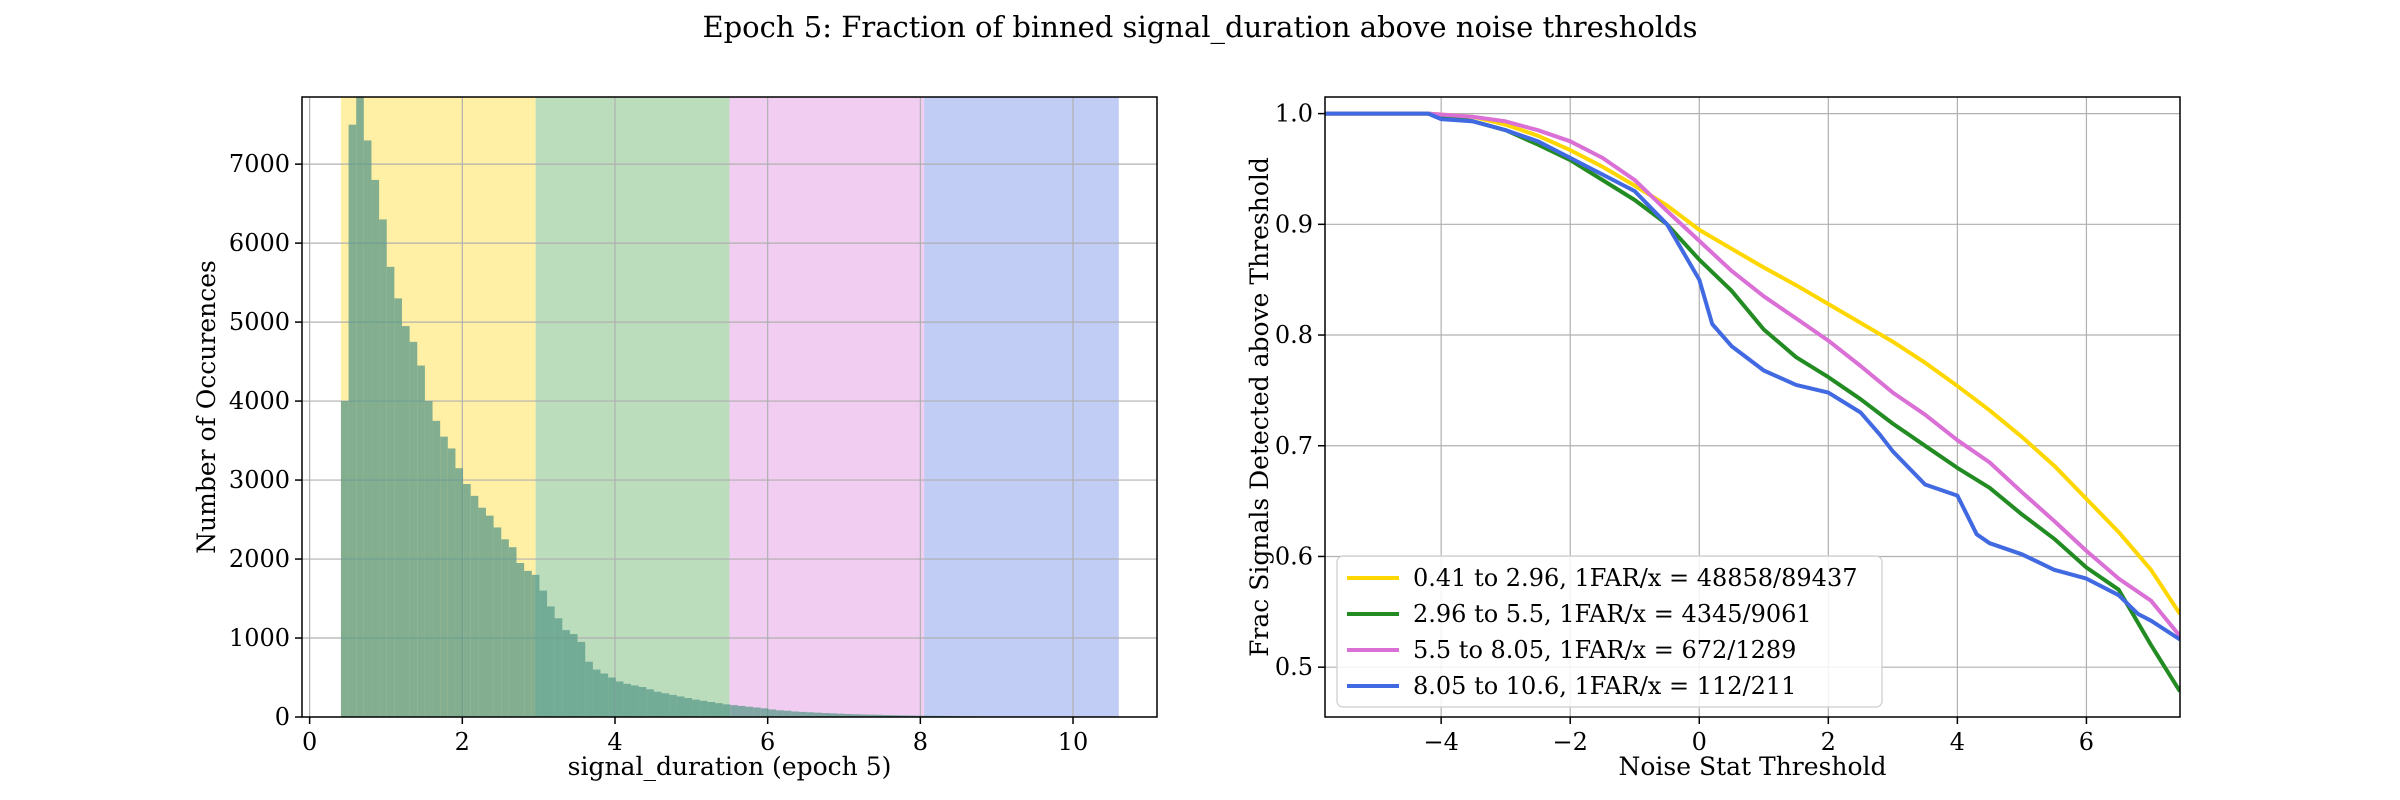 The height and width of the screenshot is (800, 2400). What do you see at coordinates (1752, 766) in the screenshot?
I see `x-axis-label: Noise Stat Threshold` at bounding box center [1752, 766].